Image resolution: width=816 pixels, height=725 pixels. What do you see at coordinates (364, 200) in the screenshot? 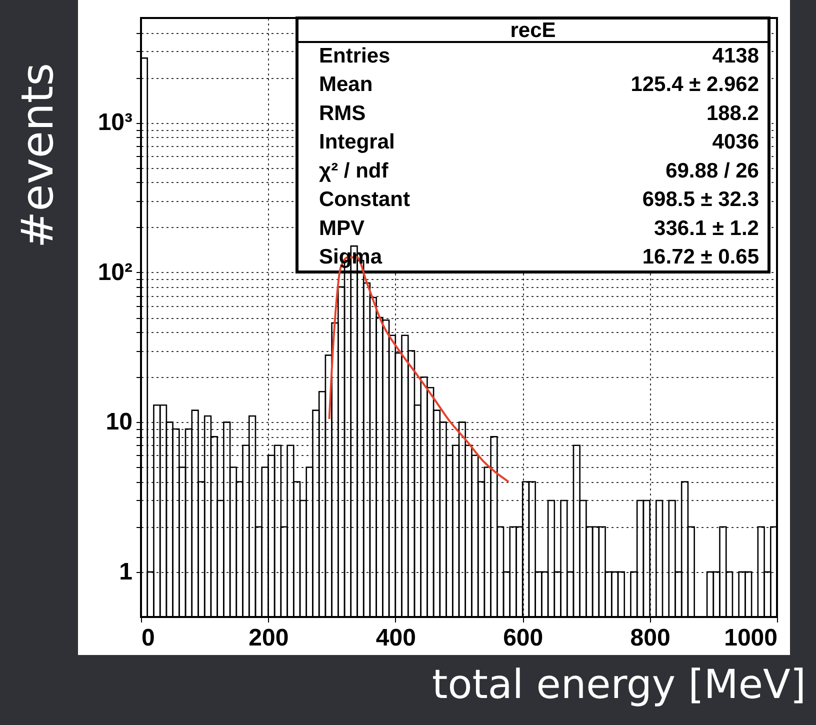
I see `annotation: Constant` at bounding box center [364, 200].